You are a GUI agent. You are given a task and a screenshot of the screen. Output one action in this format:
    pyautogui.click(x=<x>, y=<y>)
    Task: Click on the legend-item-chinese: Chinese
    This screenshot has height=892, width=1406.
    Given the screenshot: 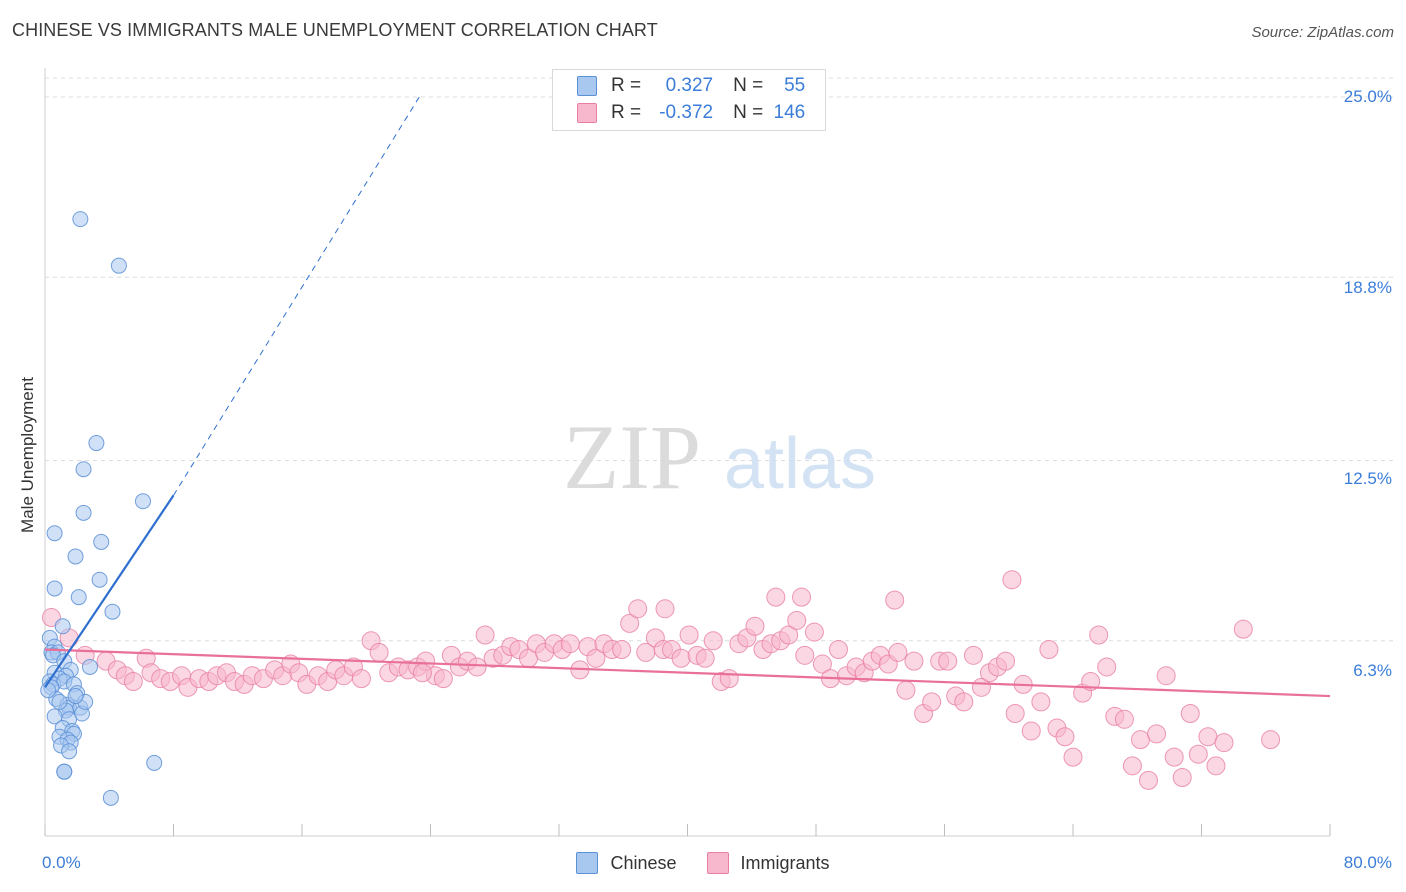 What is the action you would take?
    pyautogui.click(x=626, y=863)
    